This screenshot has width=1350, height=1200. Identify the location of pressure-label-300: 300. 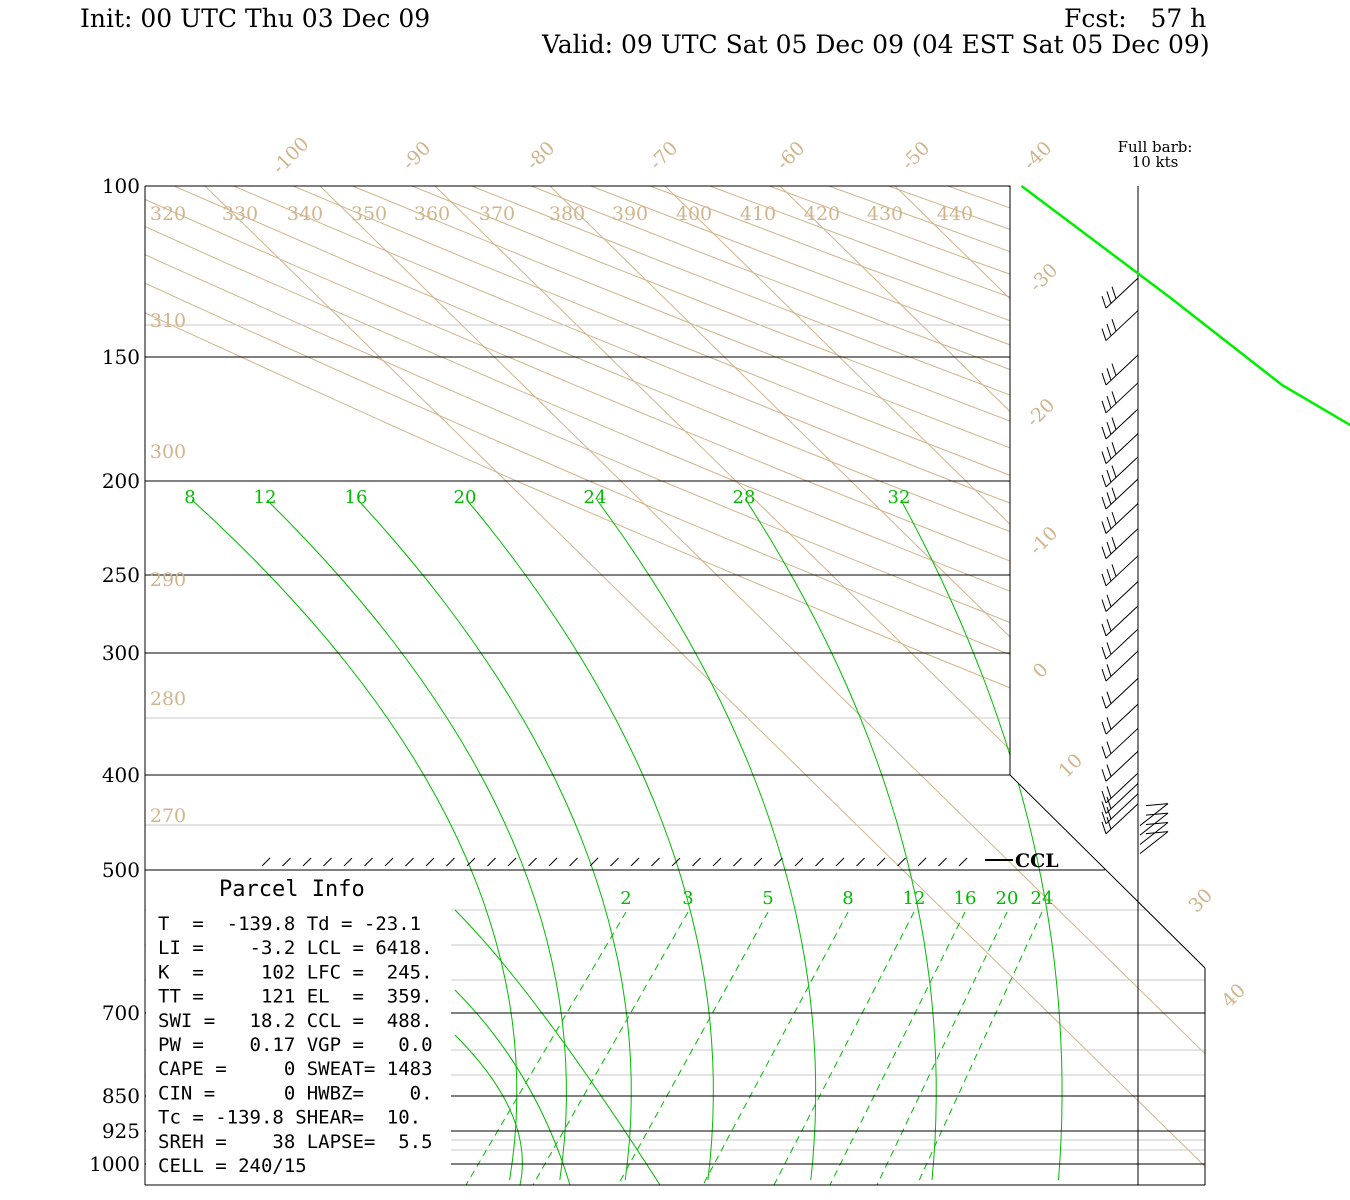
(121, 653).